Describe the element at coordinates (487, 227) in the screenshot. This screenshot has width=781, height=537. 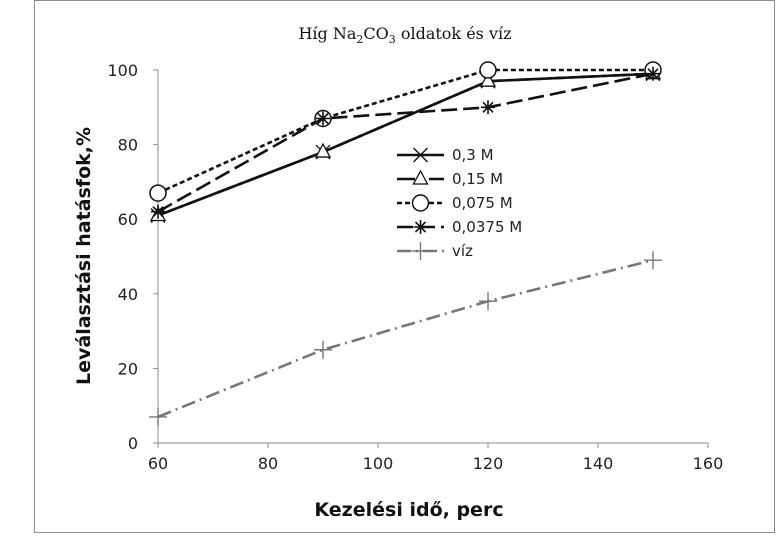
I see `legend-label: 0,0375 M` at that location.